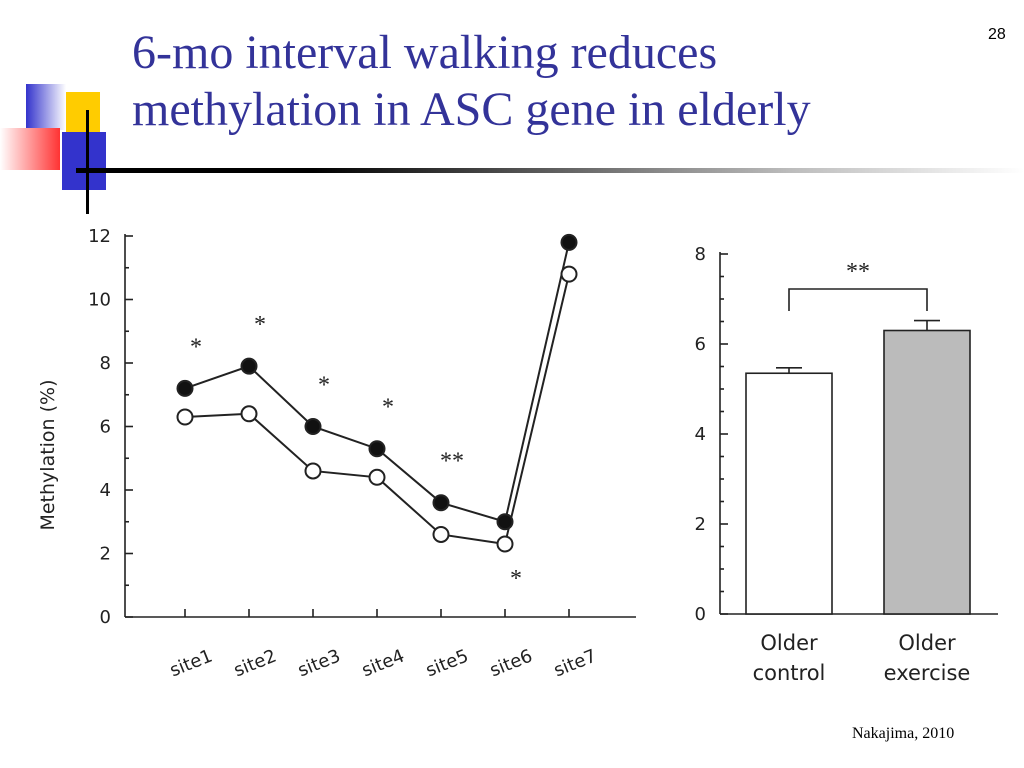  What do you see at coordinates (447, 663) in the screenshot?
I see `x-tick-label: site5` at bounding box center [447, 663].